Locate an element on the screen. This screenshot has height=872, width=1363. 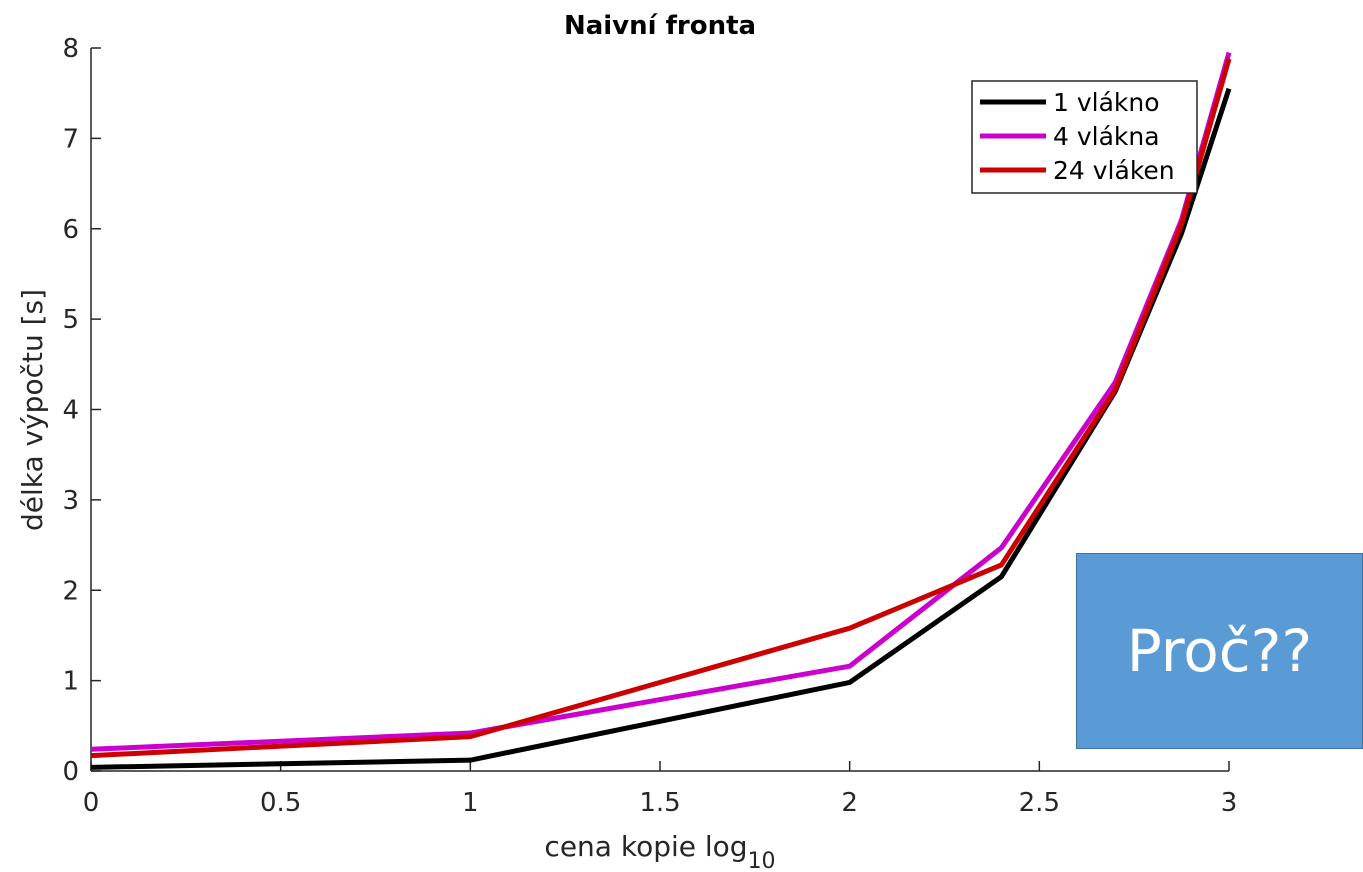
legend-label: 1 vlákno is located at coordinates (1106, 102).